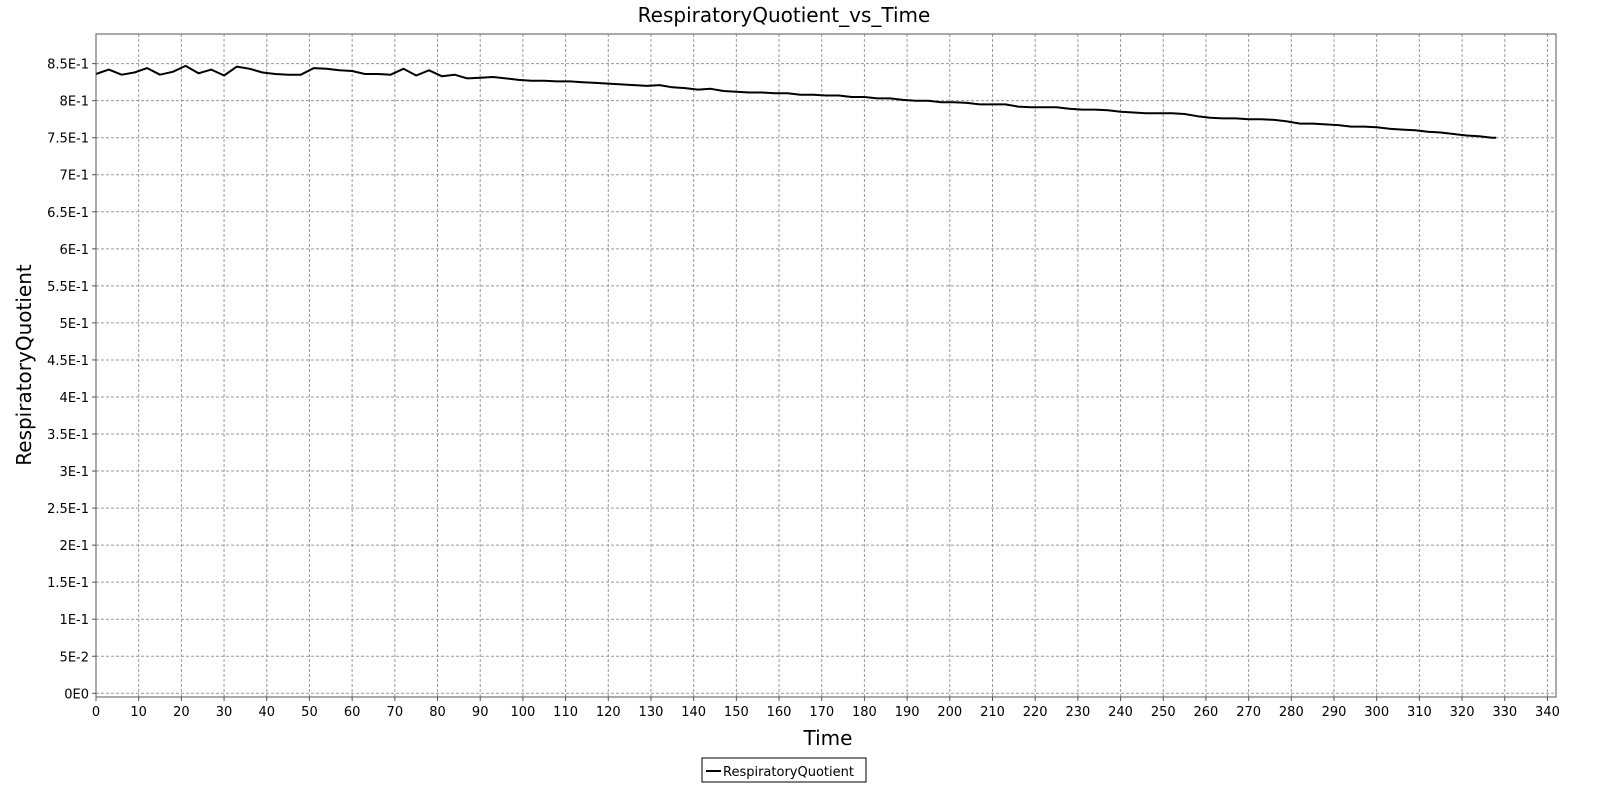 This screenshot has width=1600, height=800. I want to click on x-tick-label: 40, so click(266, 712).